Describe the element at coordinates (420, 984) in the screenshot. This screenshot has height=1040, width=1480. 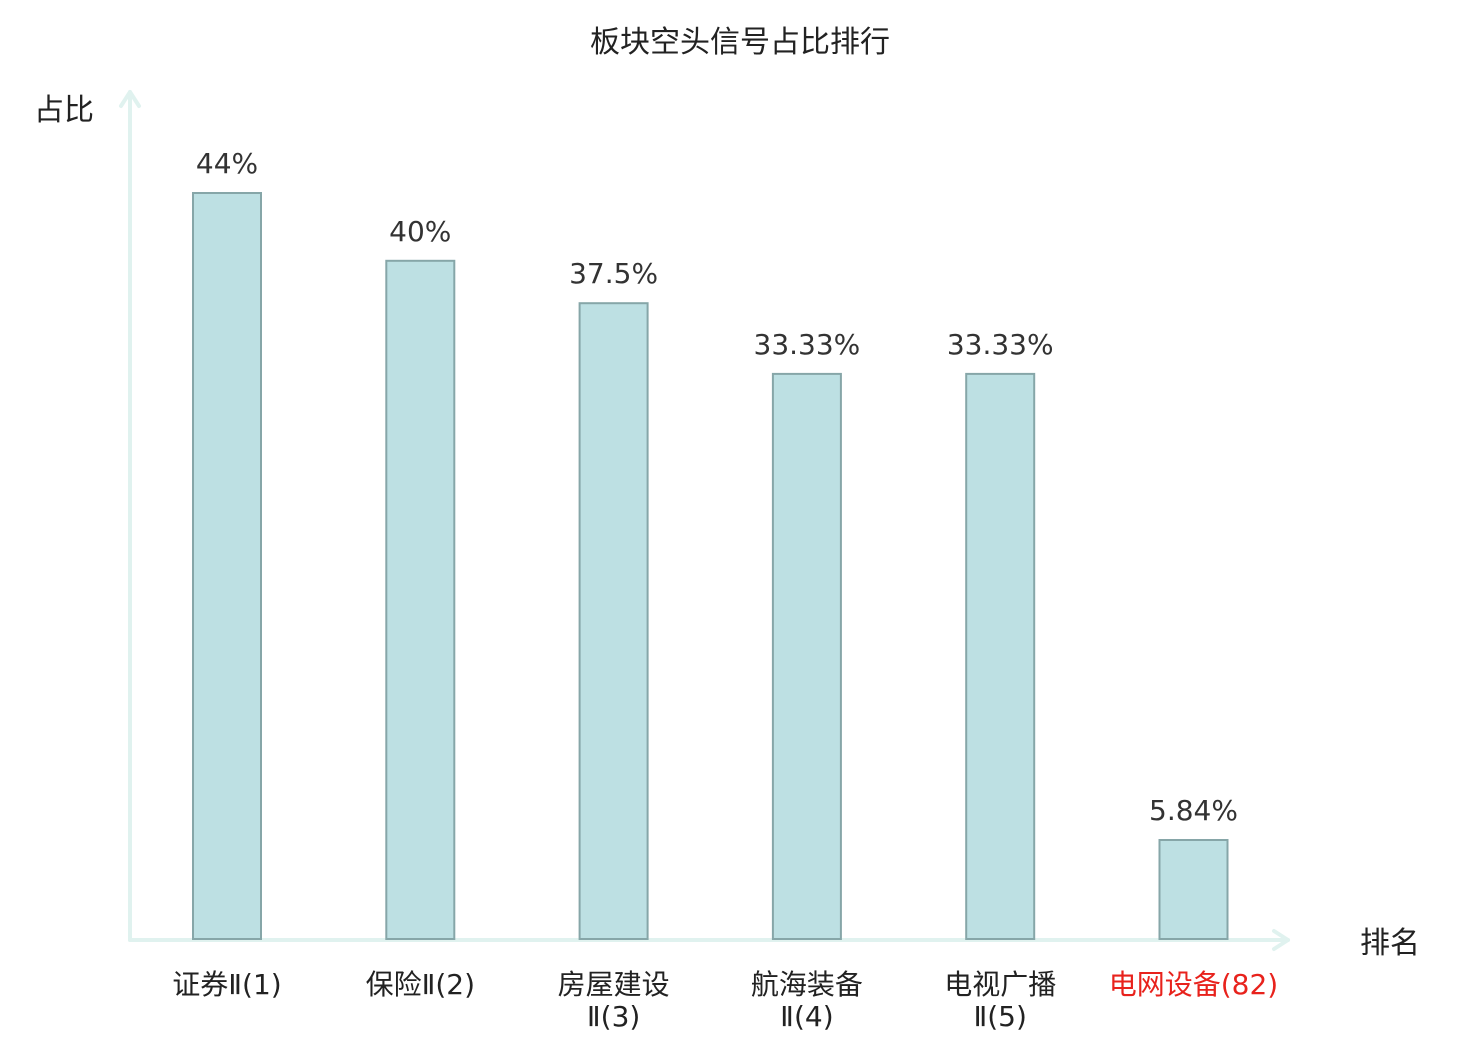
I see `x-tick-label-2: 保险Ⅱ(2)` at that location.